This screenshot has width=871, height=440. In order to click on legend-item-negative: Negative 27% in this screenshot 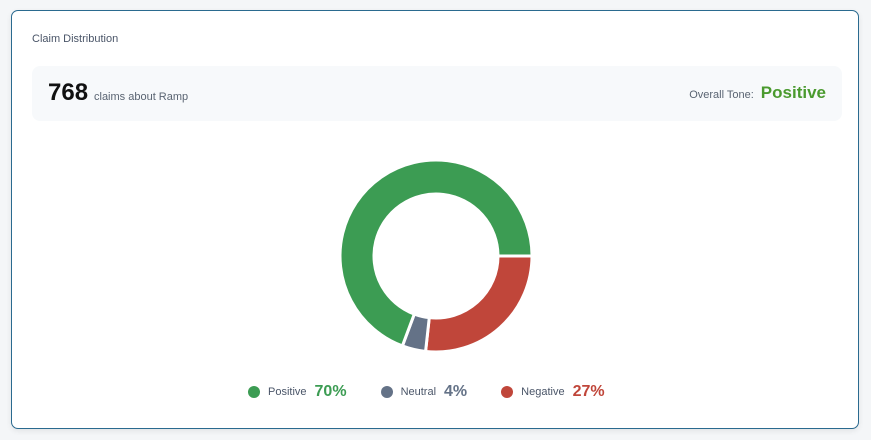, I will do `click(553, 392)`.